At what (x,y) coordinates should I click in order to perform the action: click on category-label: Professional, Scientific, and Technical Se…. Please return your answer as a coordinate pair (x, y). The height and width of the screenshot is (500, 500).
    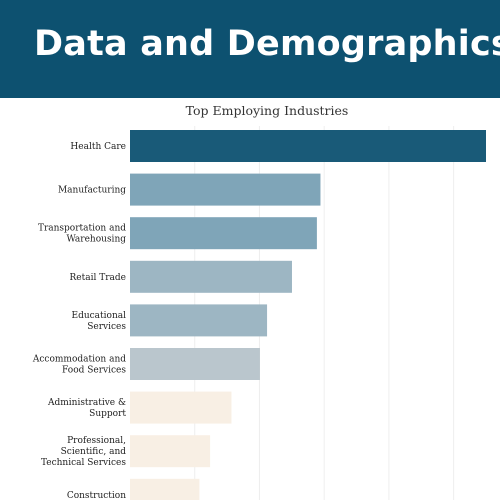
    Looking at the image, I should click on (83, 452).